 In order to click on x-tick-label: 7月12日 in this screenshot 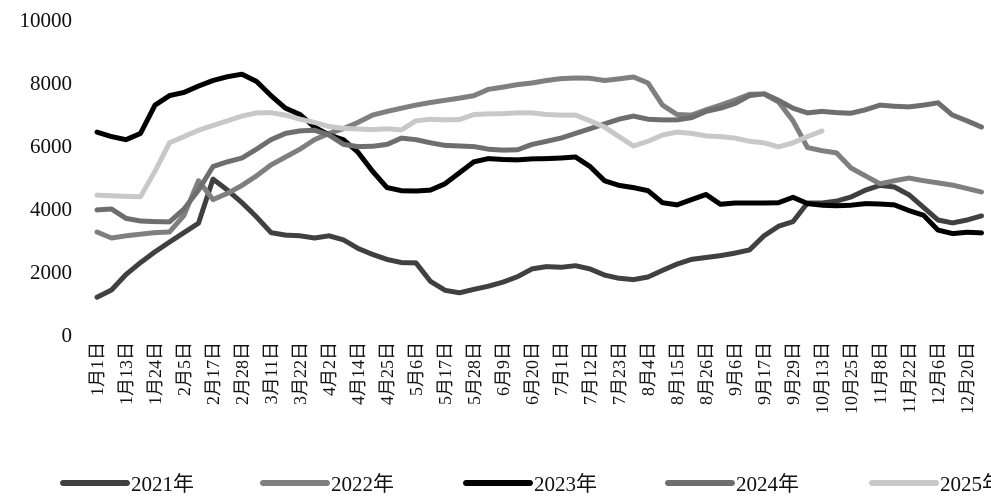, I will do `click(590, 373)`.